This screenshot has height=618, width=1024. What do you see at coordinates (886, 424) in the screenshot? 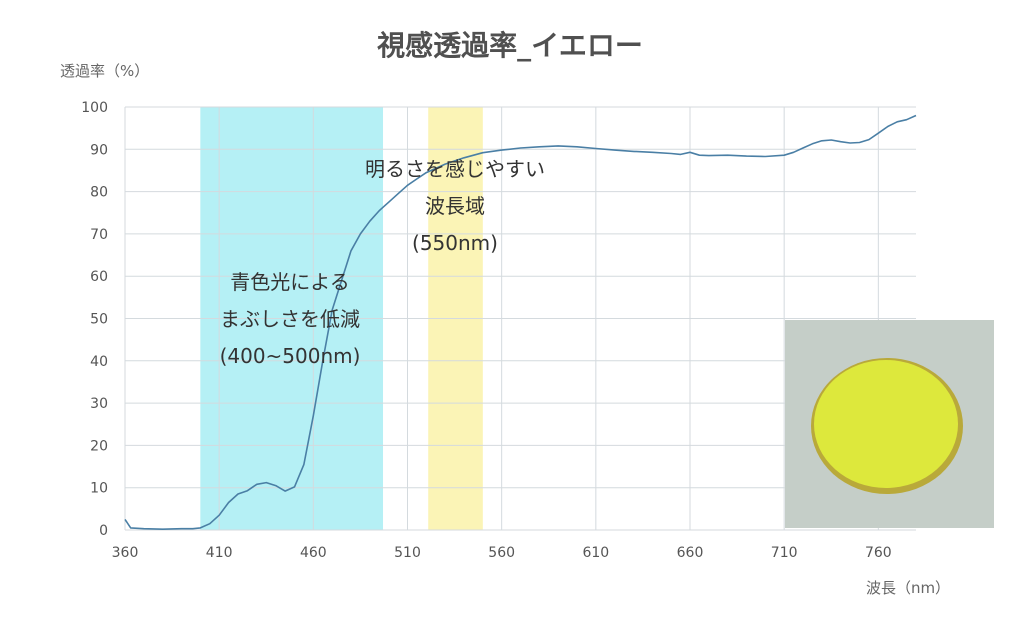
I see `filter-disc` at bounding box center [886, 424].